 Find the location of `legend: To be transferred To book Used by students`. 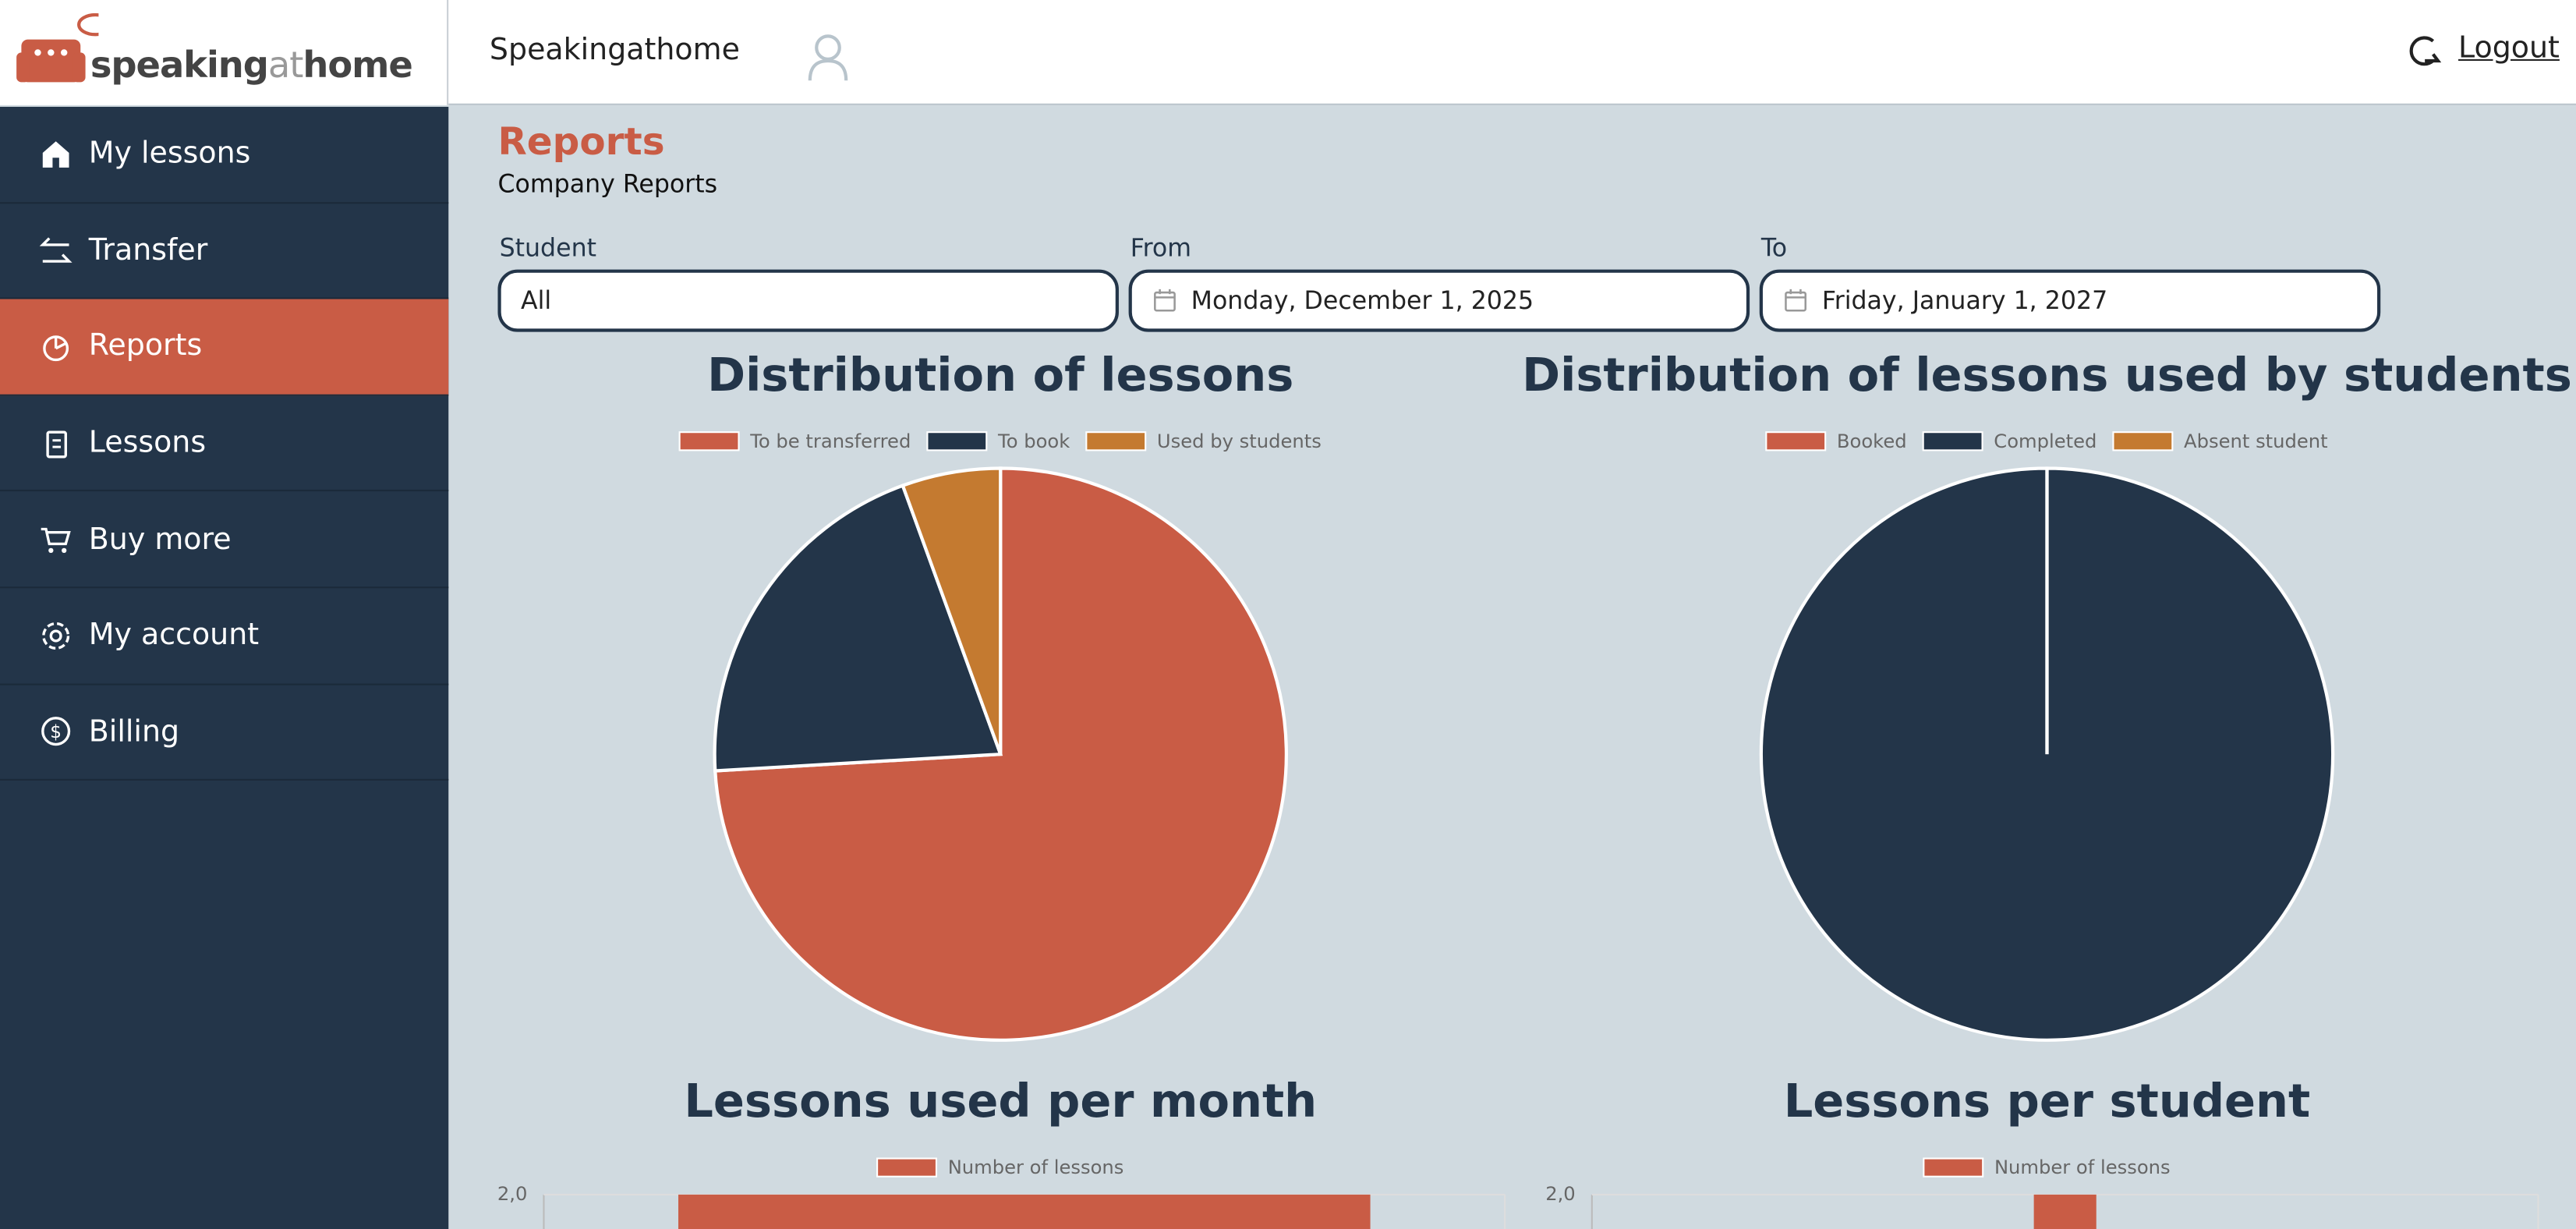

legend: To be transferred To book Used by students is located at coordinates (1000, 441).